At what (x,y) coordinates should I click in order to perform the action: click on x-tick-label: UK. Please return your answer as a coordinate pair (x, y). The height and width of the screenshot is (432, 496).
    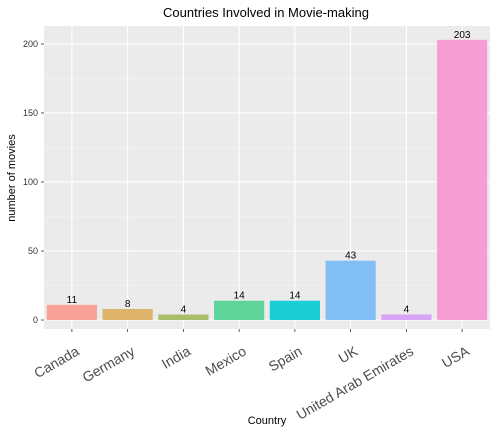
    Looking at the image, I should click on (347, 354).